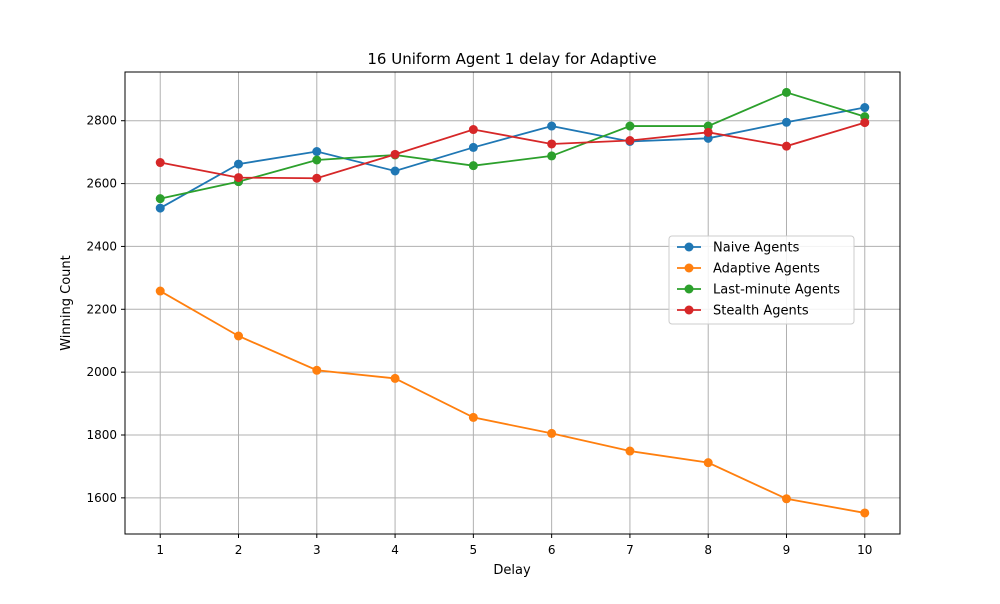 This screenshot has width=1000, height=604. What do you see at coordinates (101, 498) in the screenshot?
I see `y-tick-label: 1600` at bounding box center [101, 498].